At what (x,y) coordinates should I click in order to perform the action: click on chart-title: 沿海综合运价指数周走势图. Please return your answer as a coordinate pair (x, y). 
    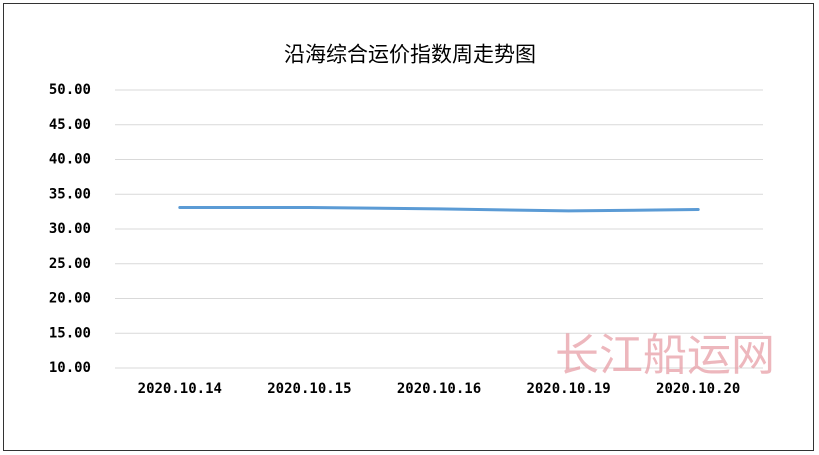
    Looking at the image, I should click on (410, 55).